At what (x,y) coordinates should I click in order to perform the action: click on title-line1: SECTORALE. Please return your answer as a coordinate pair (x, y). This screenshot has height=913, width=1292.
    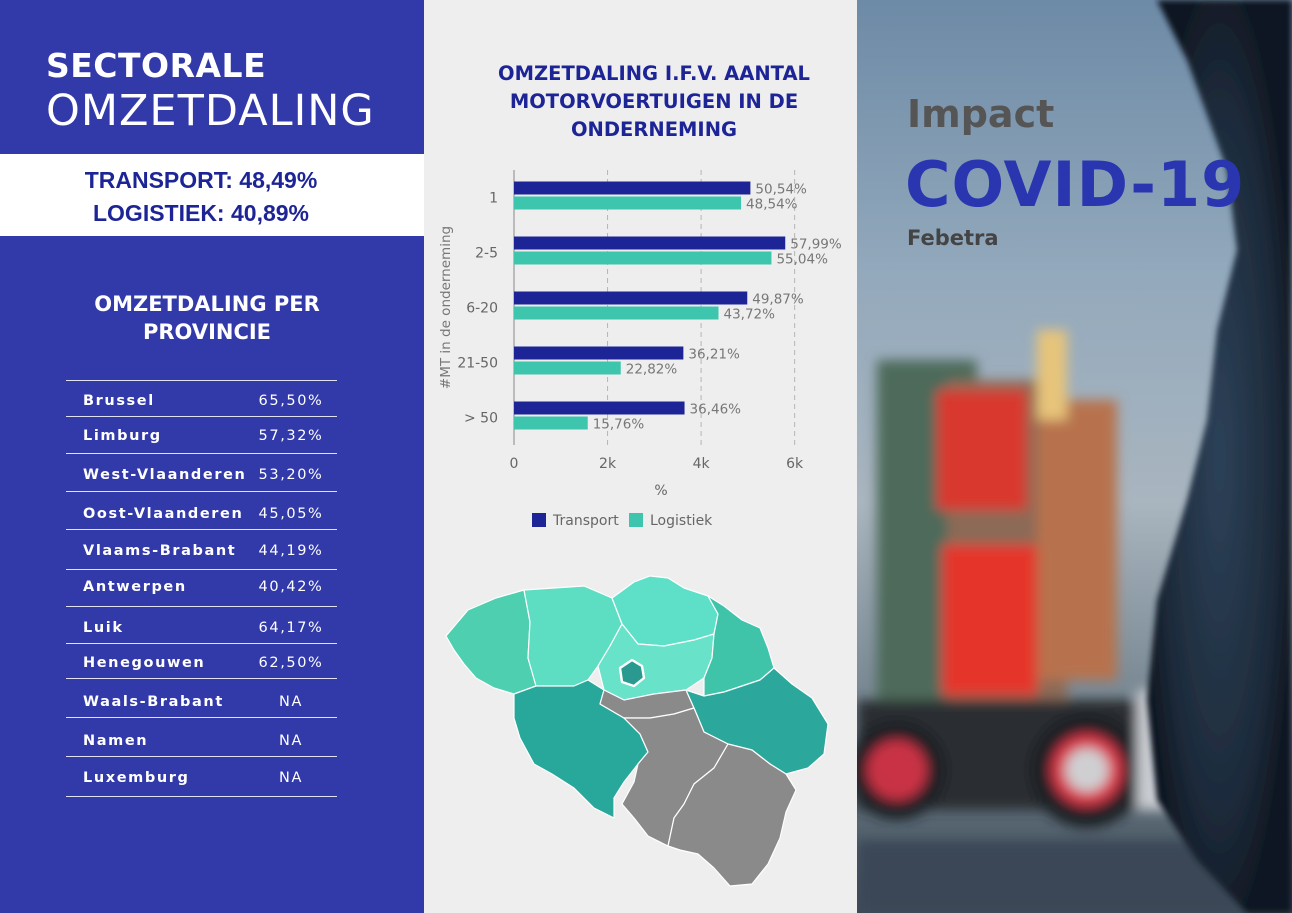
    Looking at the image, I should click on (156, 65).